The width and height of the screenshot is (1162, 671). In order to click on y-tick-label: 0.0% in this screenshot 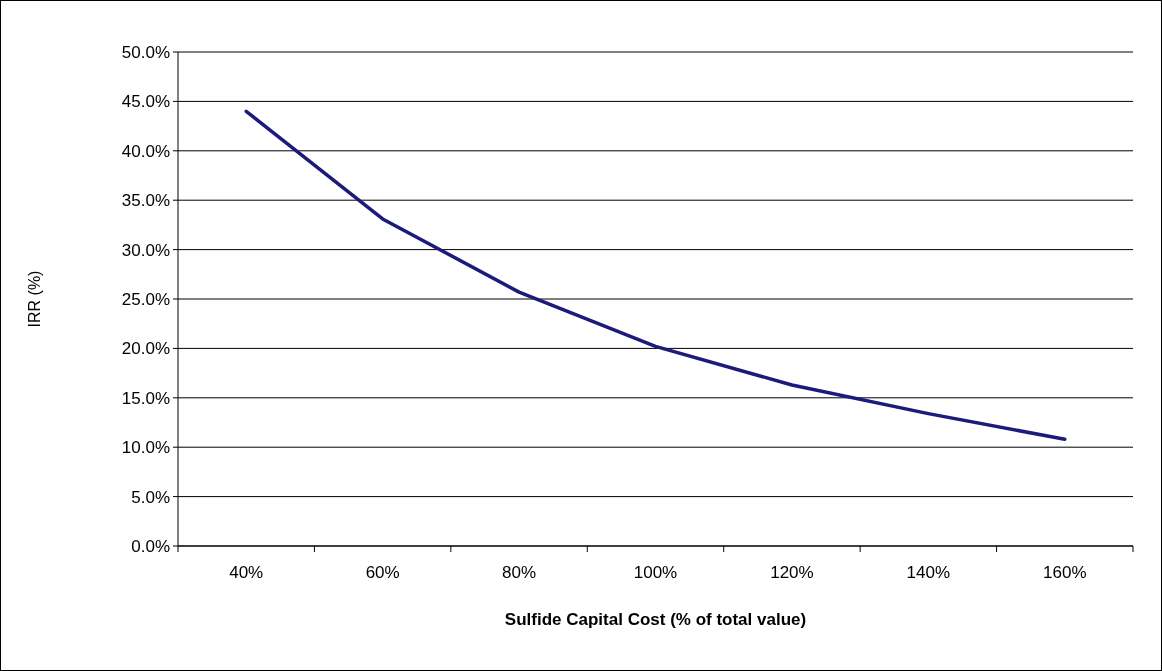, I will do `click(150, 546)`.